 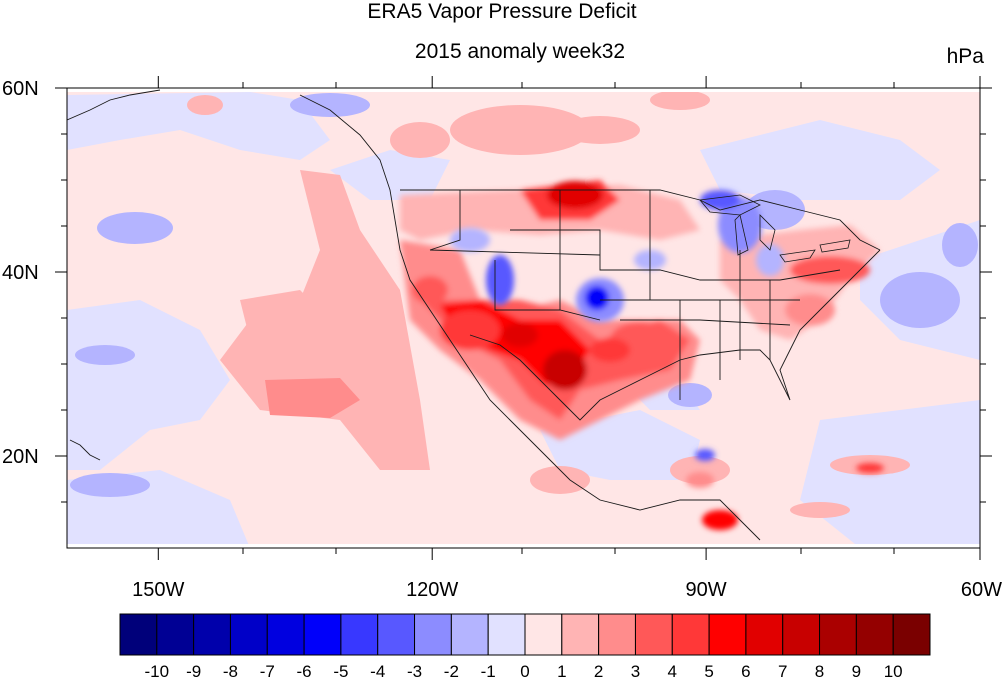 I want to click on colorbar-label: -9, so click(x=193, y=671).